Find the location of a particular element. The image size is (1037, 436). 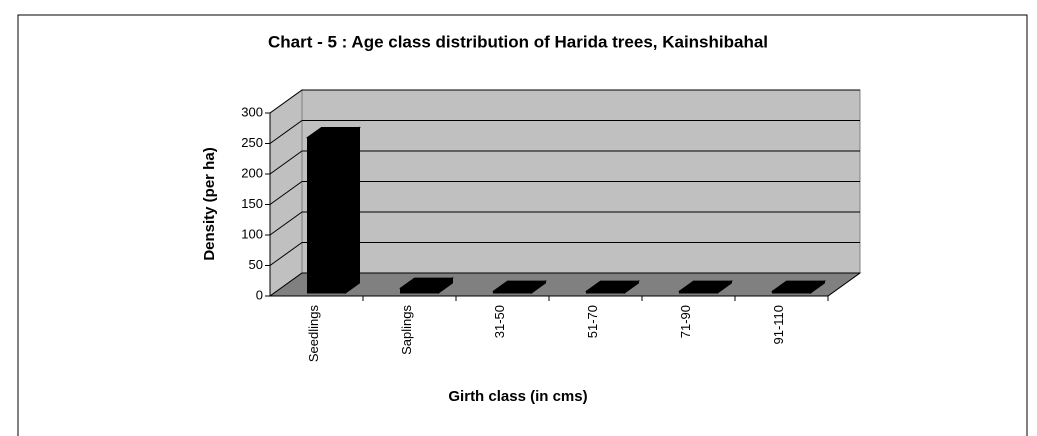

y-axis-title: Density (per ha) is located at coordinates (209, 203).